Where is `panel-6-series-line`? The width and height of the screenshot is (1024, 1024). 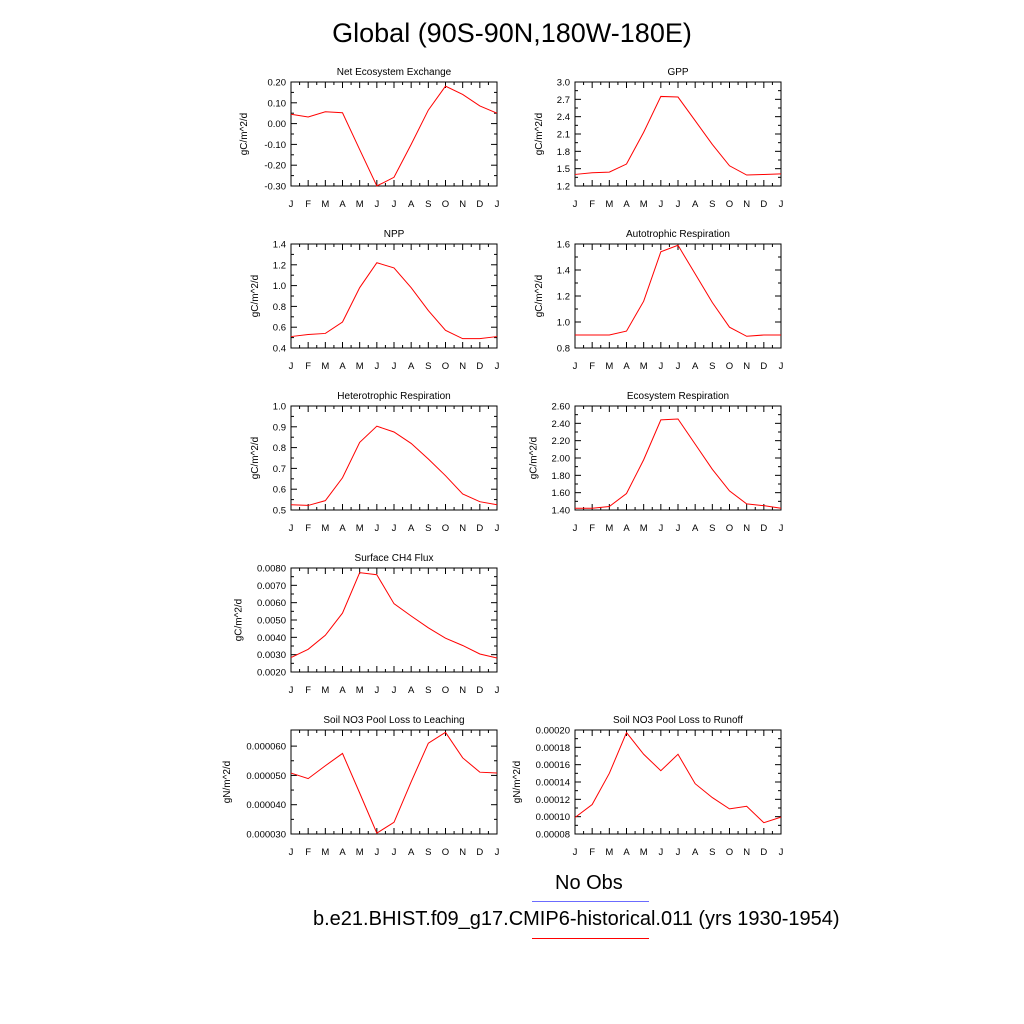 panel-6-series-line is located at coordinates (678, 463).